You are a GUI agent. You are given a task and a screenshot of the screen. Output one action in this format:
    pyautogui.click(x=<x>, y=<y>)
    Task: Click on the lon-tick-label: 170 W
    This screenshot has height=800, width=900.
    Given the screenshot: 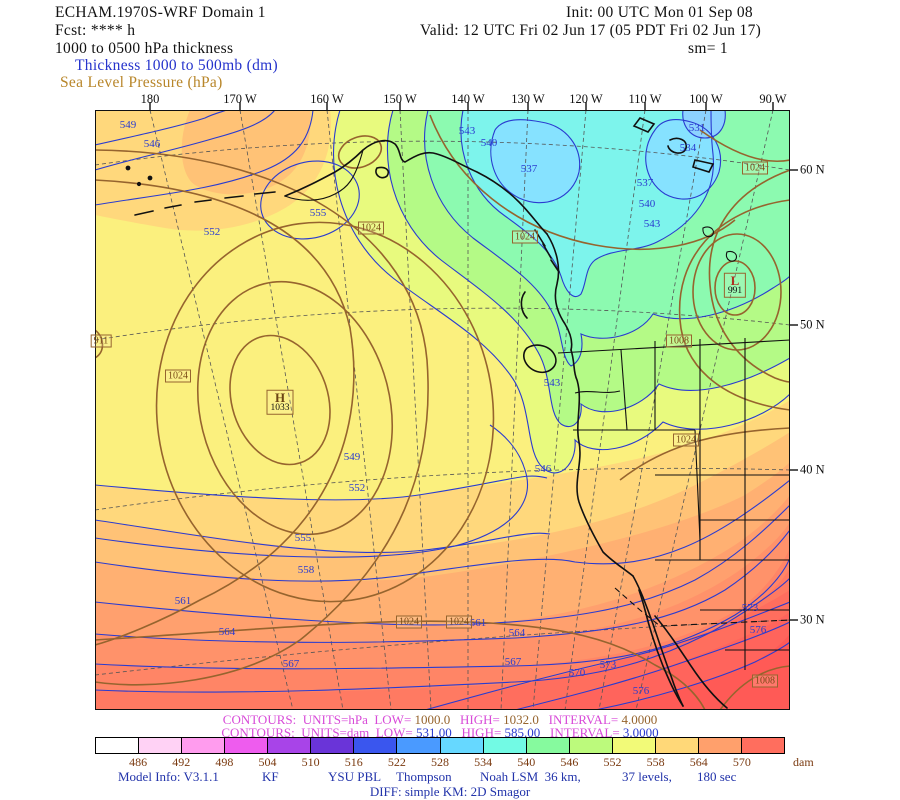 What is the action you would take?
    pyautogui.click(x=240, y=99)
    